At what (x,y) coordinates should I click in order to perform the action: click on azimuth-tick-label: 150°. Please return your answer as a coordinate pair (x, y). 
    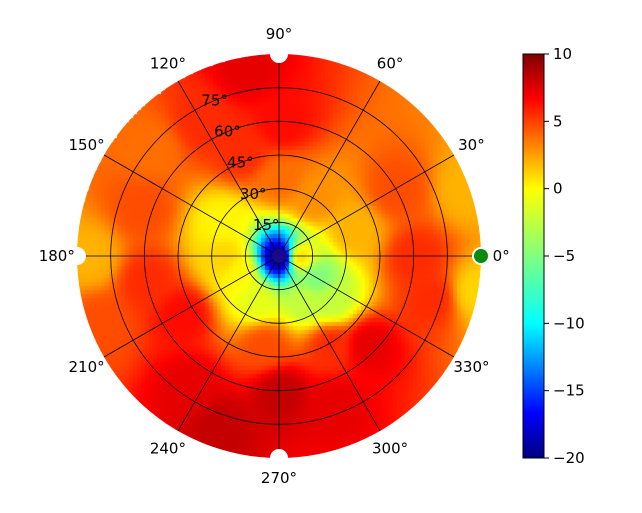
    Looking at the image, I should click on (86, 145).